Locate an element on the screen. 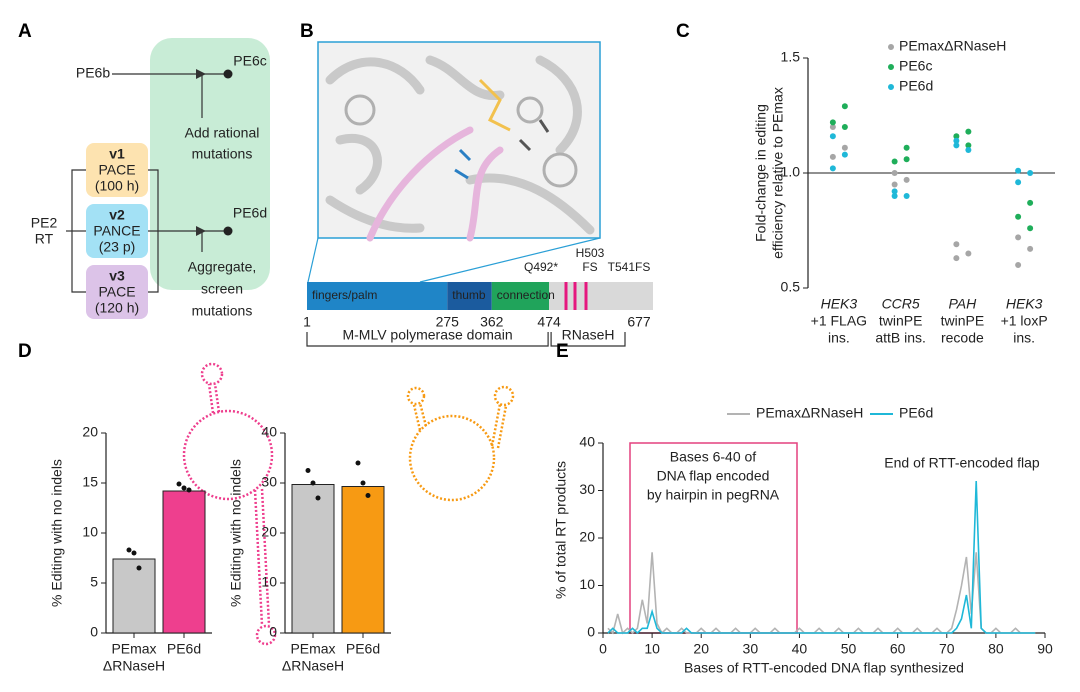 The width and height of the screenshot is (1080, 692). y-tick-label: 5 is located at coordinates (94, 582).